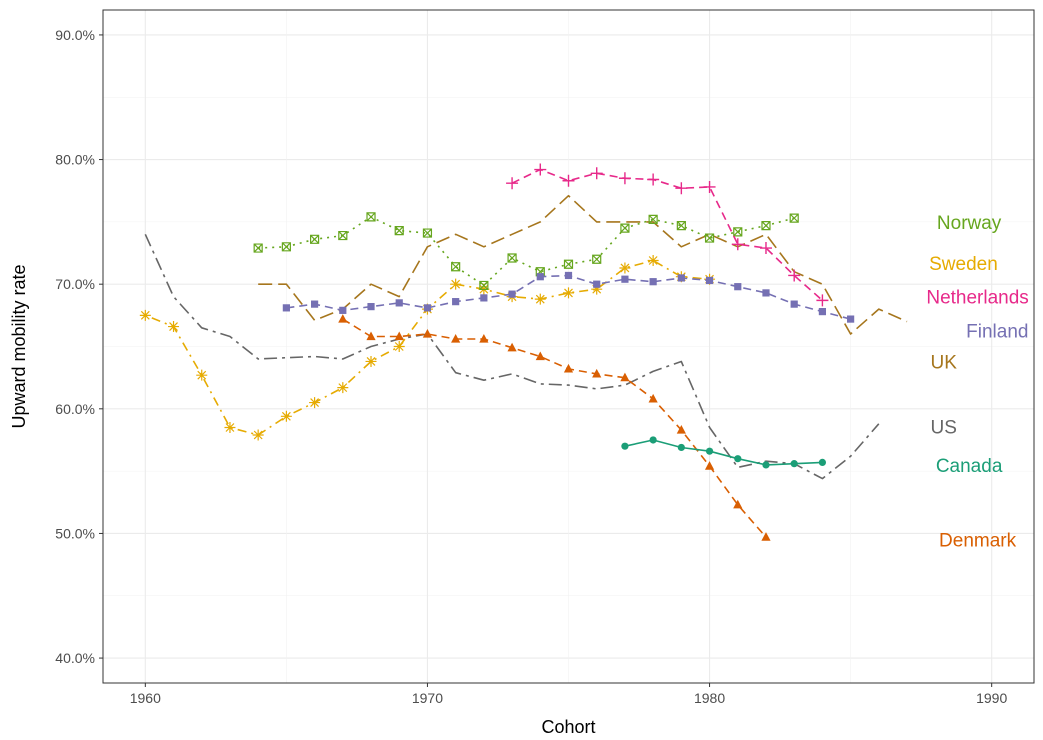  What do you see at coordinates (568, 727) in the screenshot?
I see `x-axis-title: Cohort` at bounding box center [568, 727].